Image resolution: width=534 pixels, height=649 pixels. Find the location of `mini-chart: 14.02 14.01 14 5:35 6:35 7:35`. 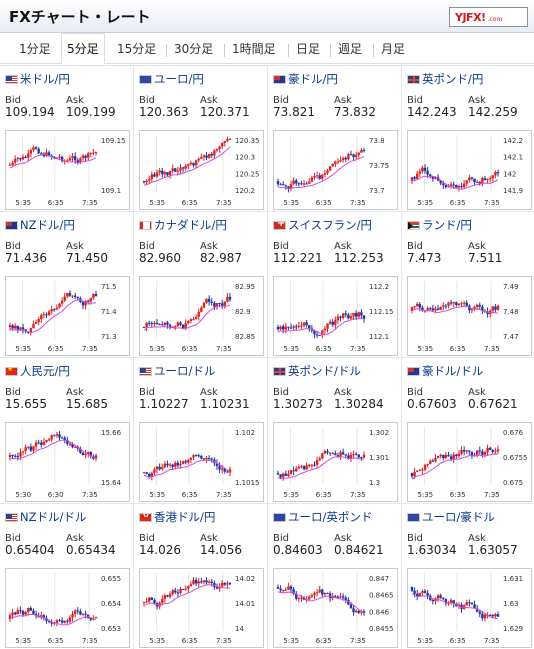

mini-chart: 14.02 14.01 14 5:35 6:35 7:35 is located at coordinates (201, 608).